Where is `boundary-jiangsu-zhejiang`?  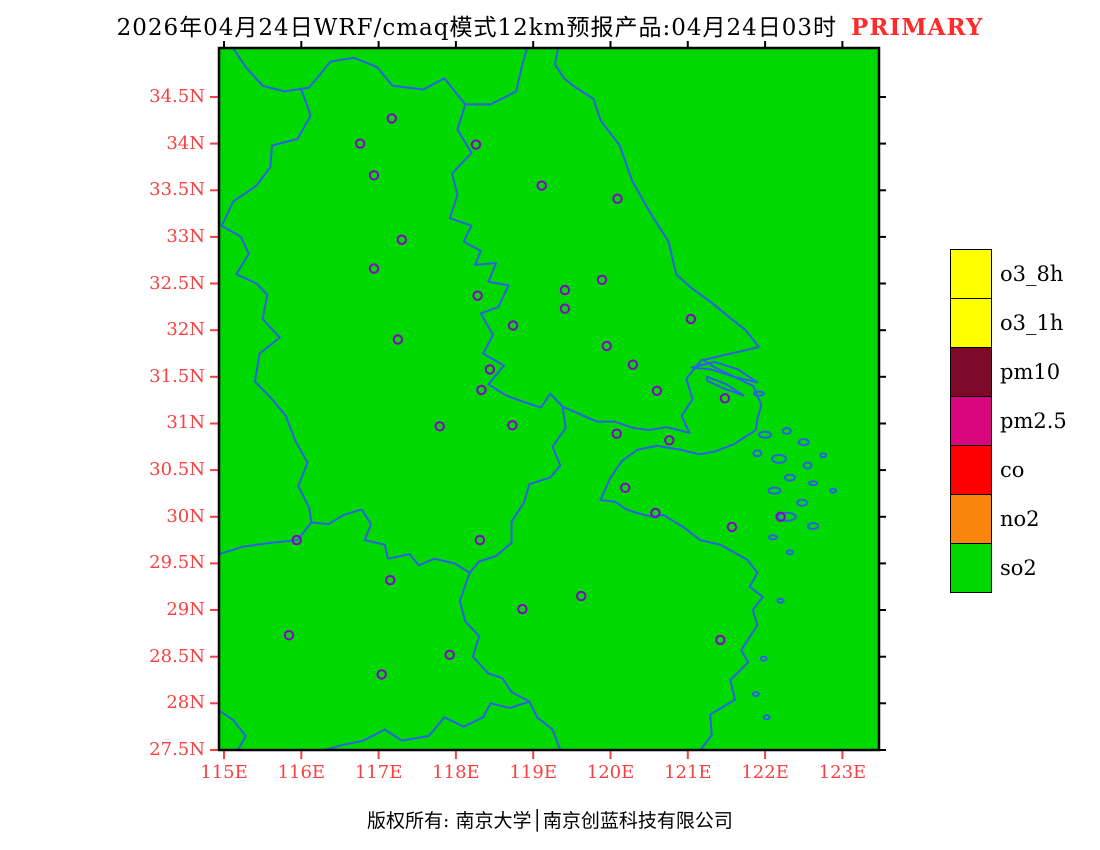
boundary-jiangsu-zhejiang is located at coordinates (626, 419).